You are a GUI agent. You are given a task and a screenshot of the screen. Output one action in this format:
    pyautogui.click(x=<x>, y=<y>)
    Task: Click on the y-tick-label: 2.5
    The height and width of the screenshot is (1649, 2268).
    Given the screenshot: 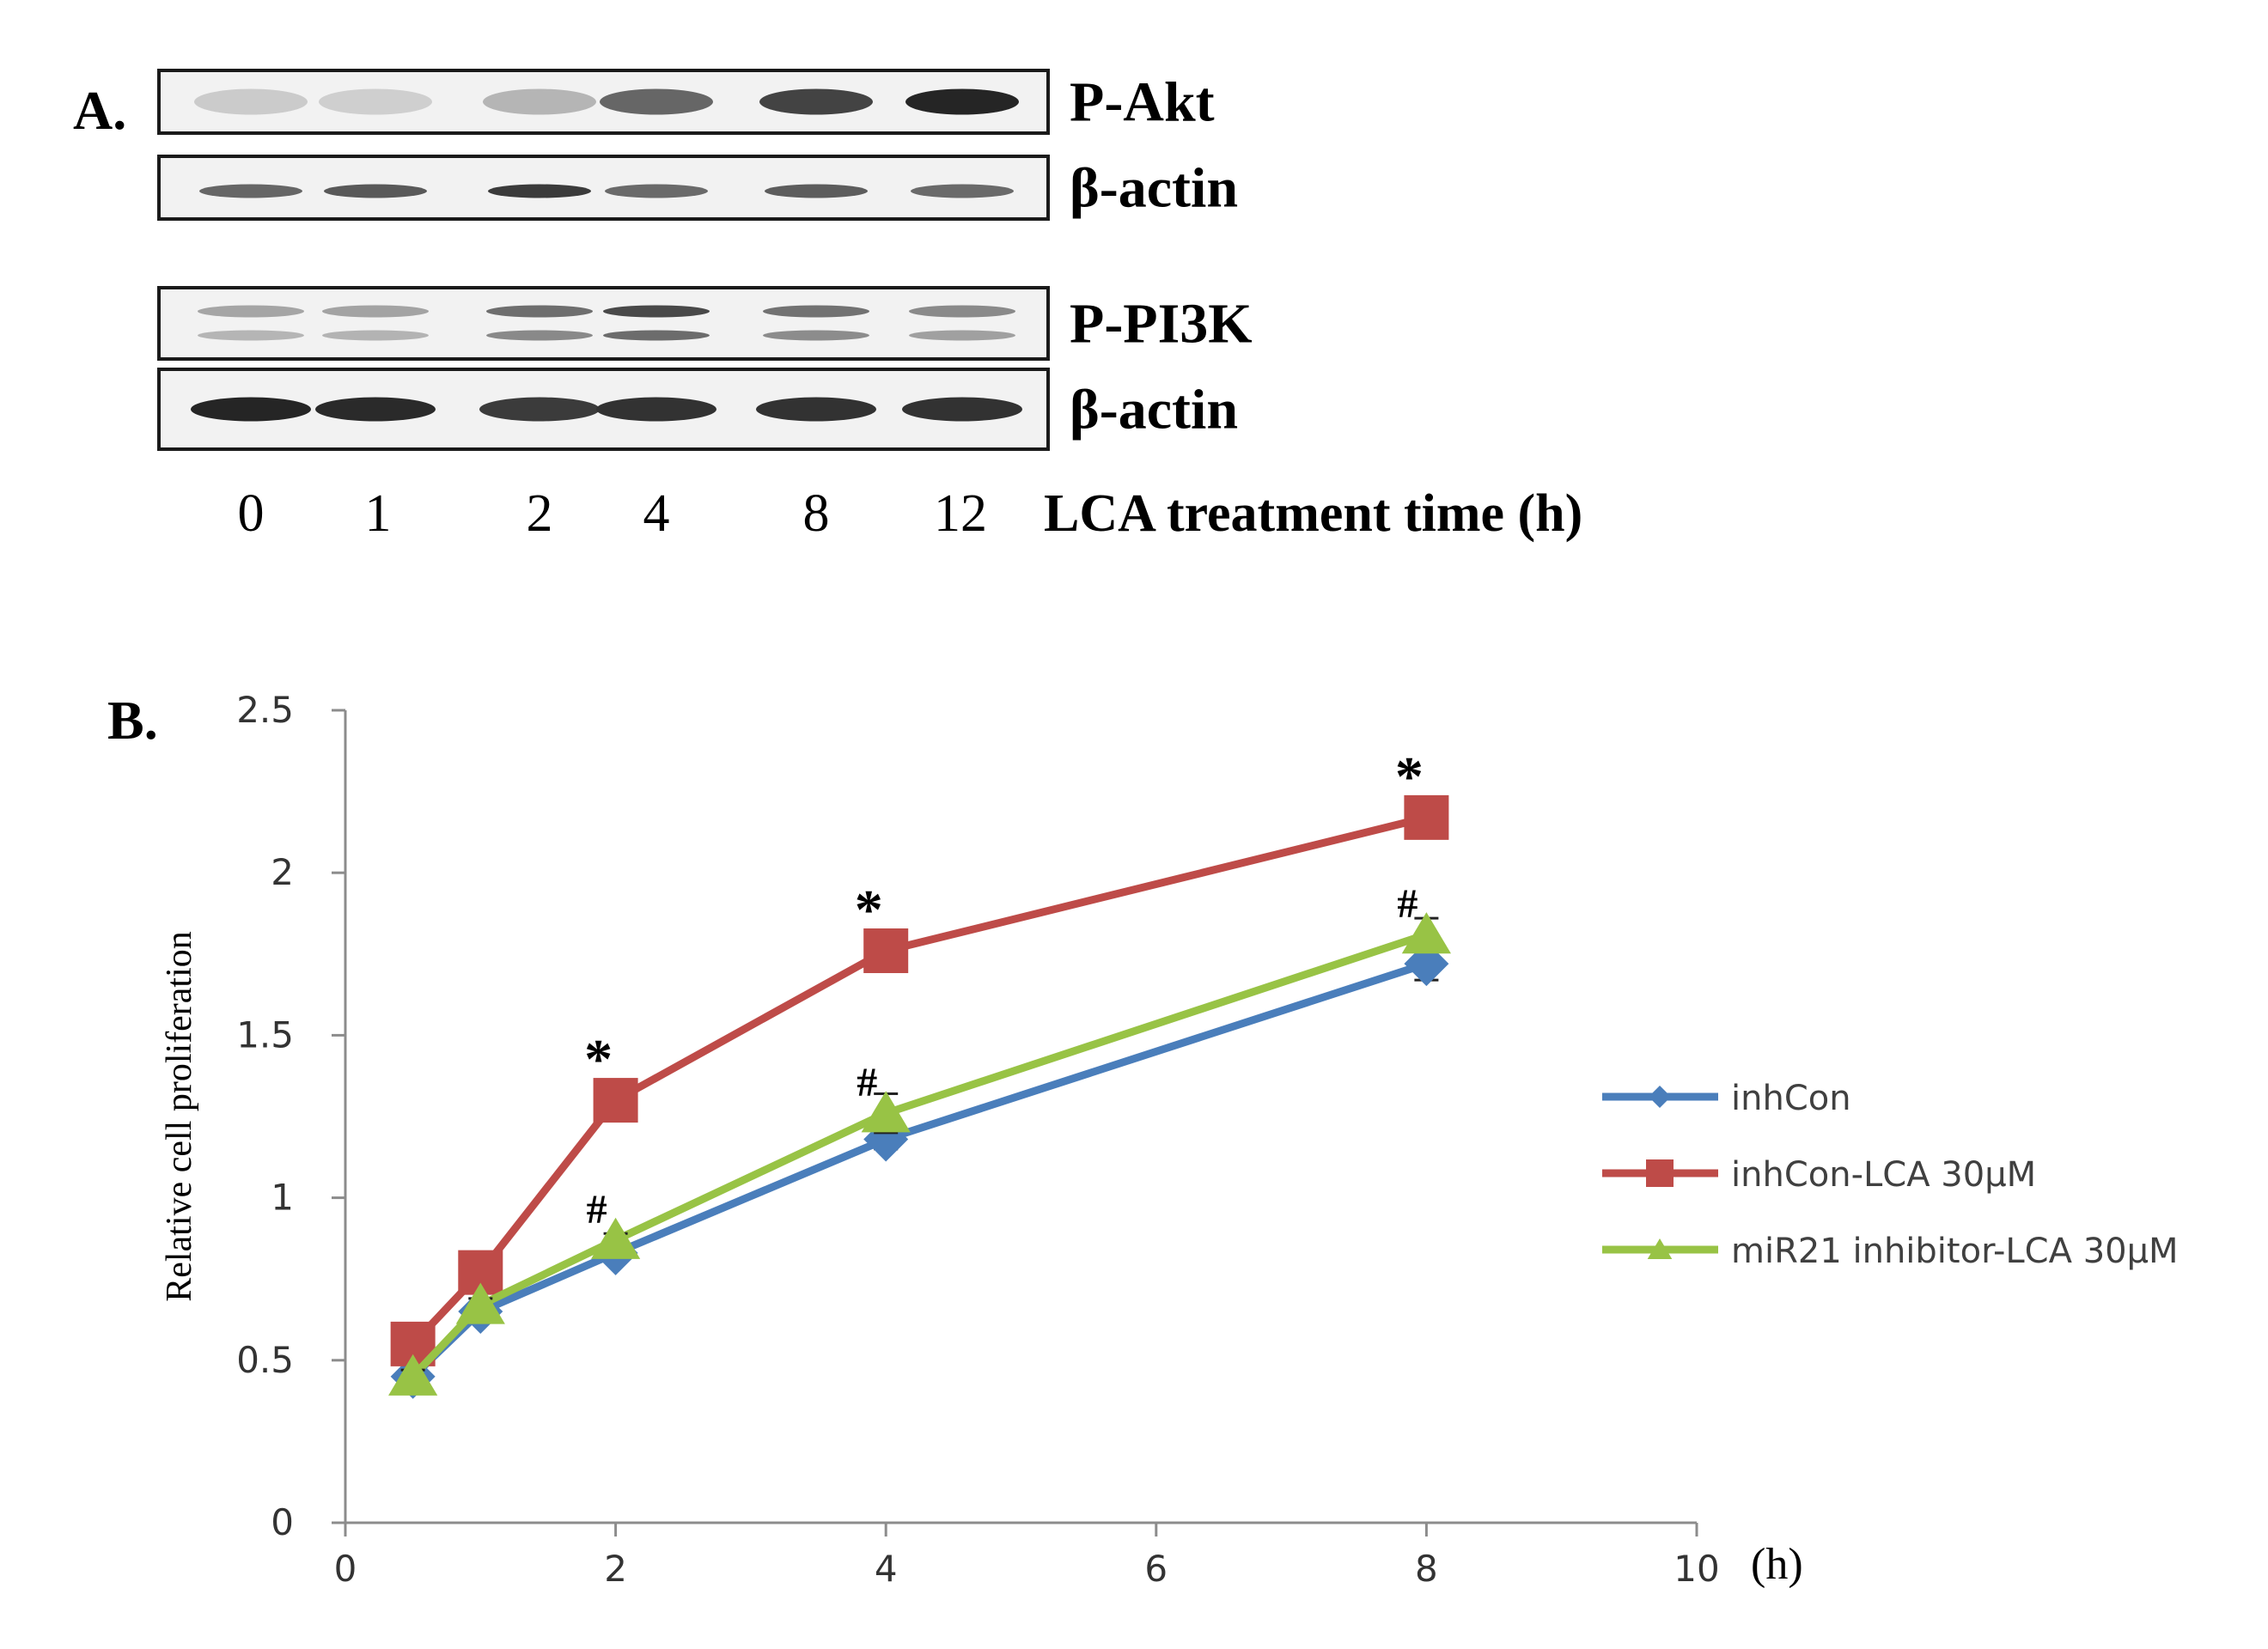 What is the action you would take?
    pyautogui.click(x=265, y=710)
    